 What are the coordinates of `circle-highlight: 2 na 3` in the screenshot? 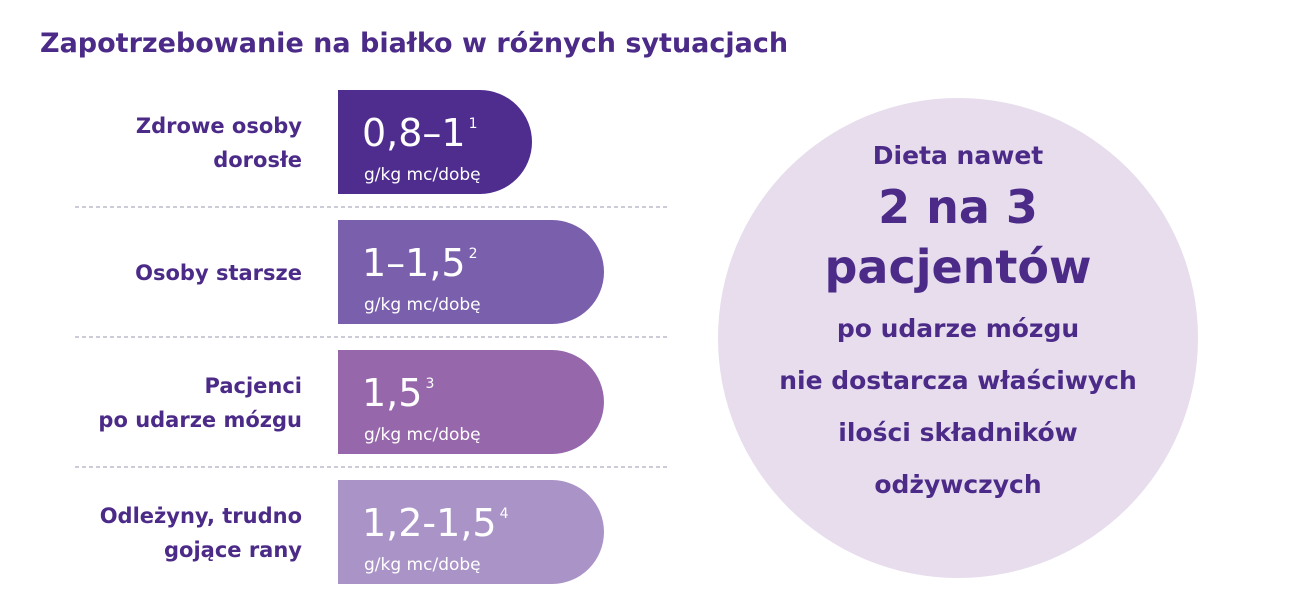 It's located at (958, 207).